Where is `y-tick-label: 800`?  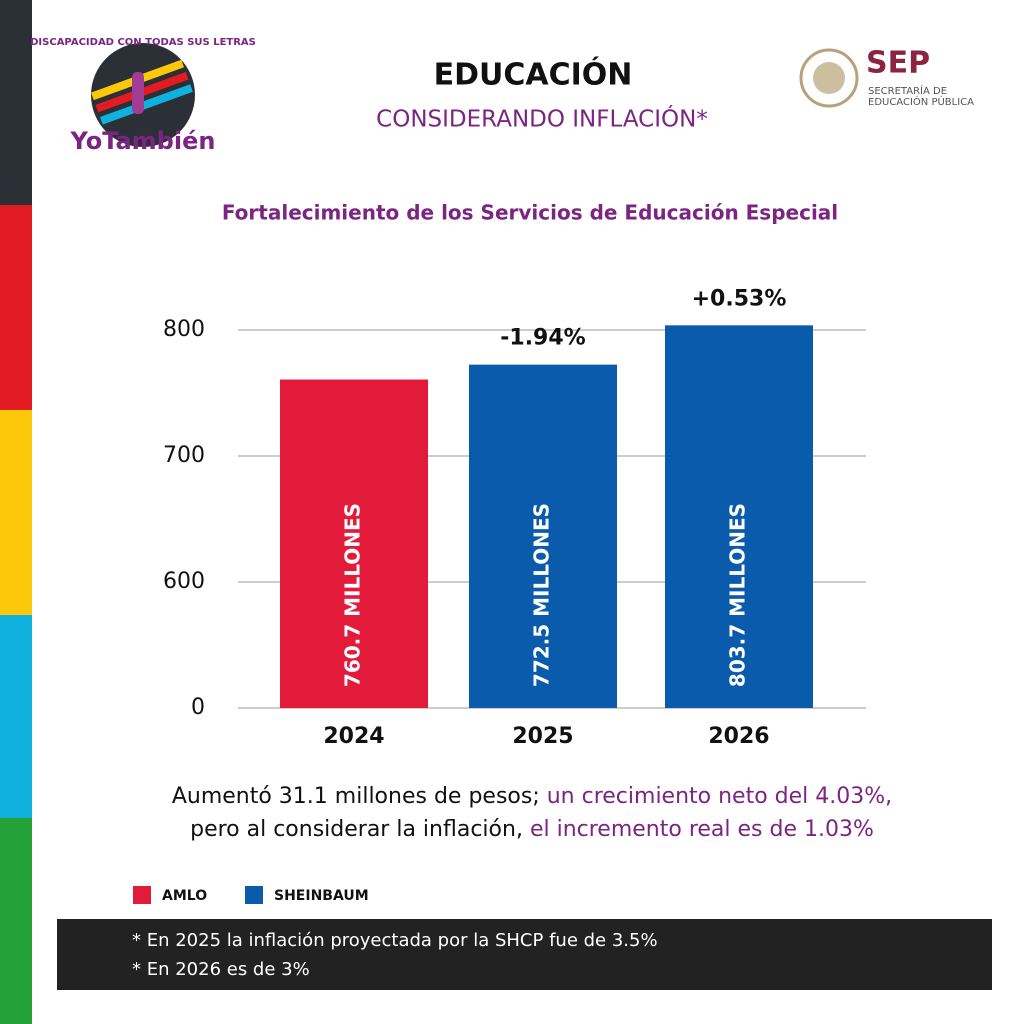
y-tick-label: 800 is located at coordinates (184, 329).